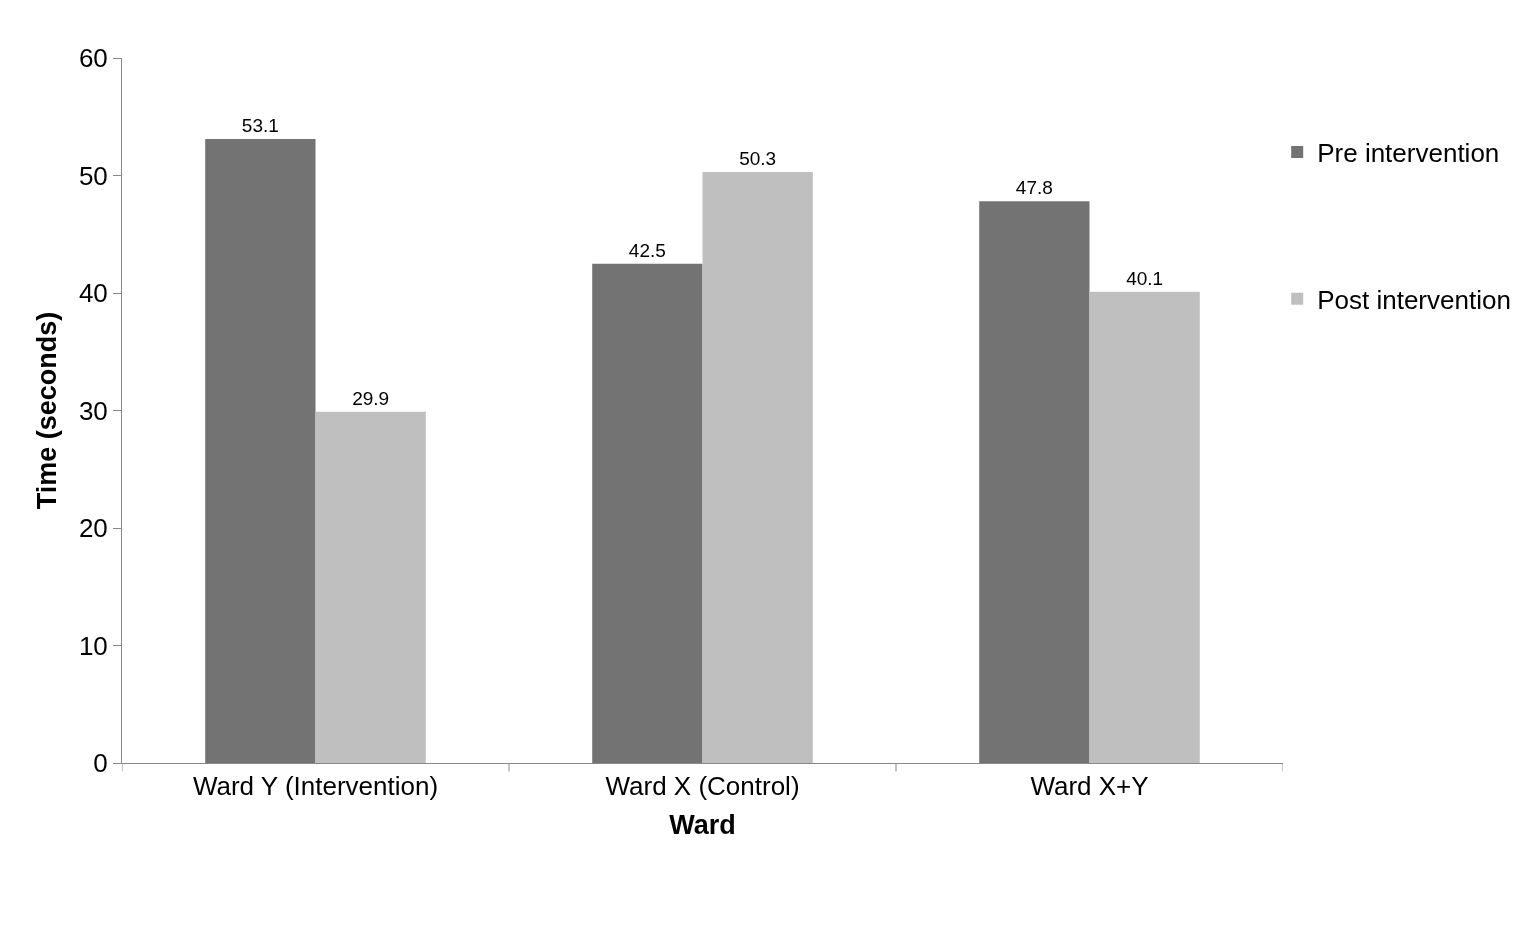 The width and height of the screenshot is (1528, 941). What do you see at coordinates (260, 126) in the screenshot?
I see `data-label: 53.1` at bounding box center [260, 126].